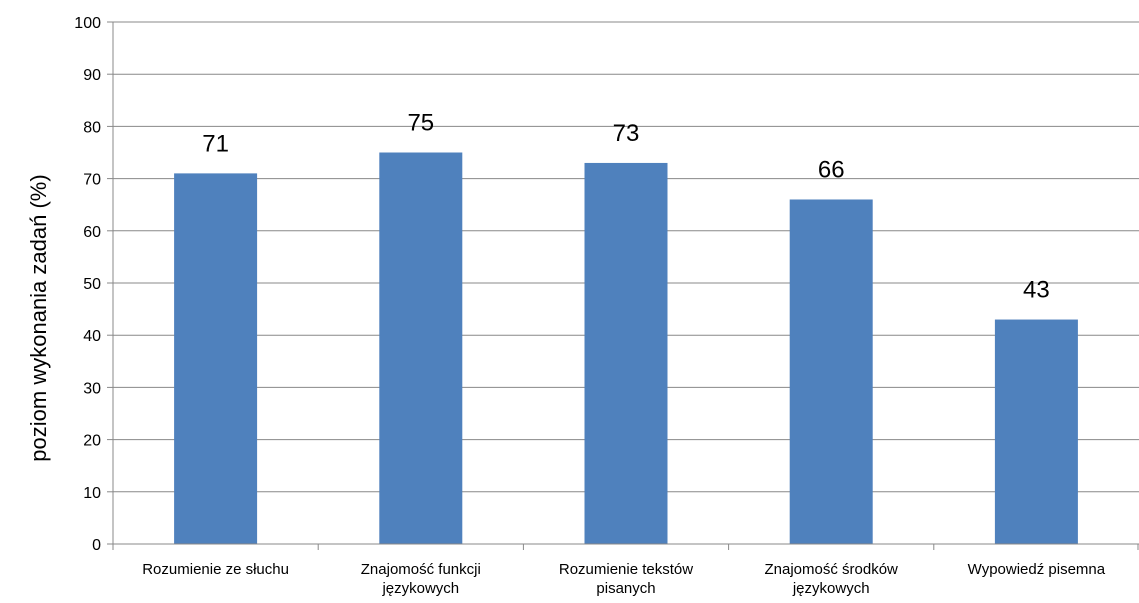 Image resolution: width=1139 pixels, height=603 pixels. Describe the element at coordinates (92, 232) in the screenshot. I see `y-tick-label: 60` at that location.